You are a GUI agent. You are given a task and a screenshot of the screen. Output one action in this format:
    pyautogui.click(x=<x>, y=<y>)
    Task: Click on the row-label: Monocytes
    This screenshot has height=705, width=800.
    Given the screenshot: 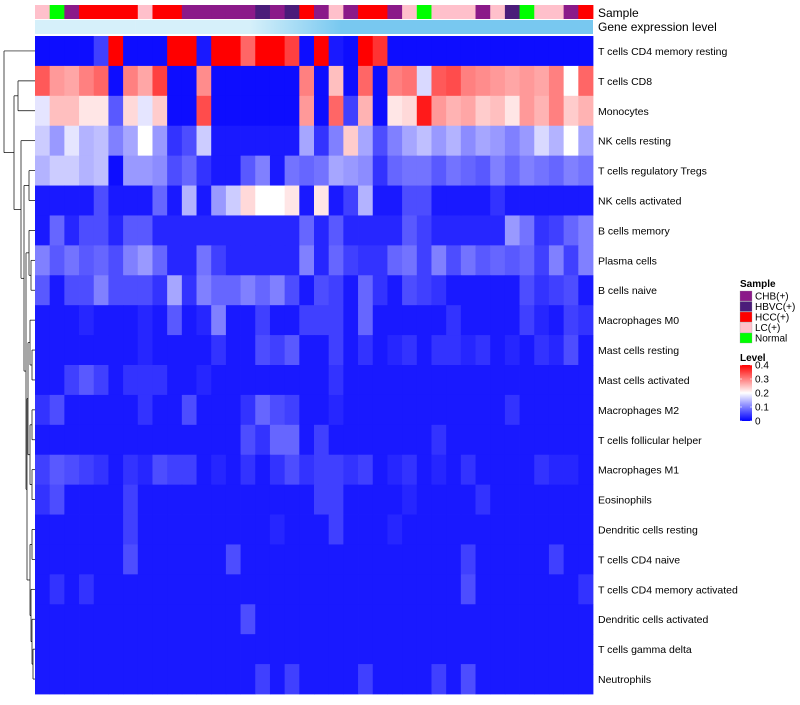 What is the action you would take?
    pyautogui.click(x=623, y=112)
    